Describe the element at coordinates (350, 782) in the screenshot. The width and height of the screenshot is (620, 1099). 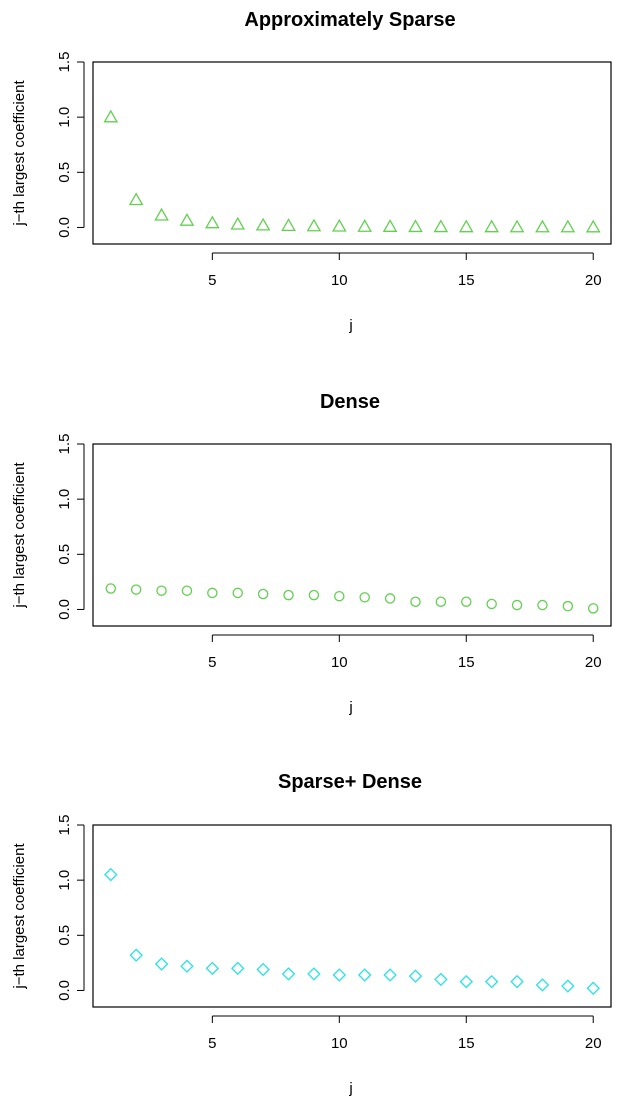
I see `chart-title: Sparse+ Dense` at that location.